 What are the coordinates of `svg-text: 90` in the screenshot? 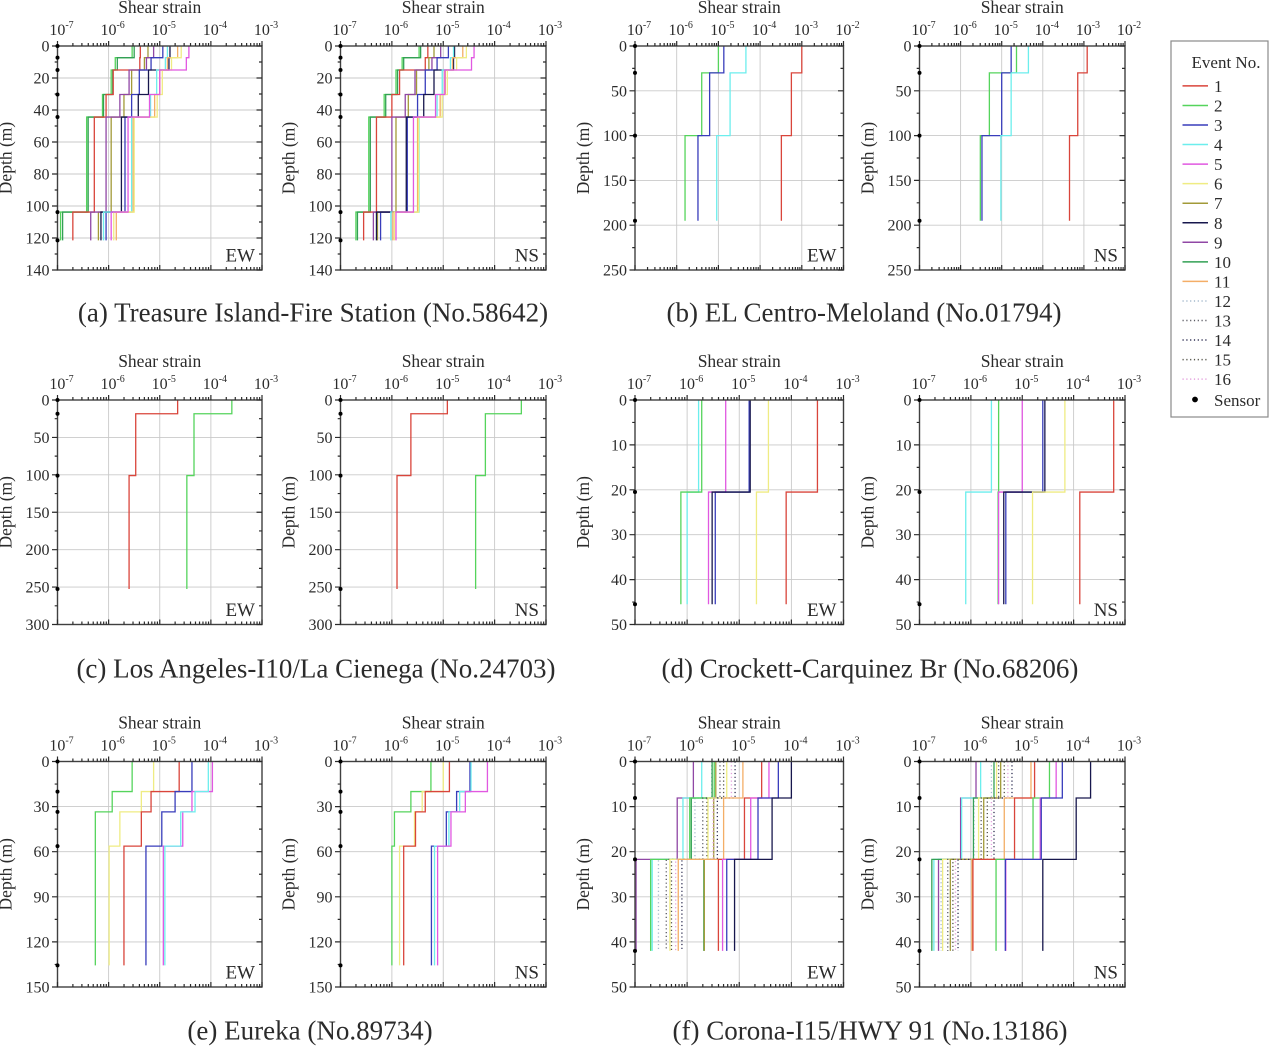 It's located at (42, 897).